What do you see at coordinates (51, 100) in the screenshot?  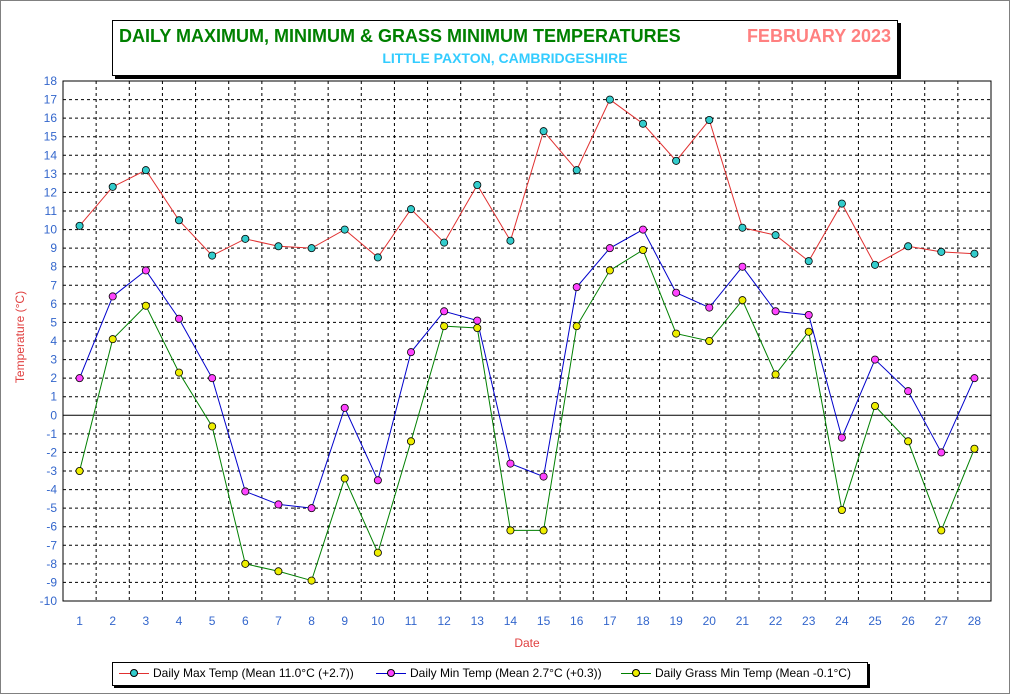 I see `y-tick-label: 17` at bounding box center [51, 100].